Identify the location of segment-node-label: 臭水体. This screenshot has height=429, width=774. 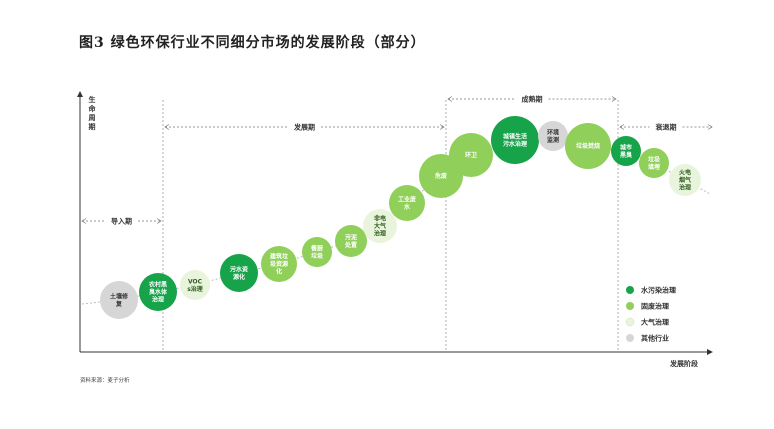
(158, 292).